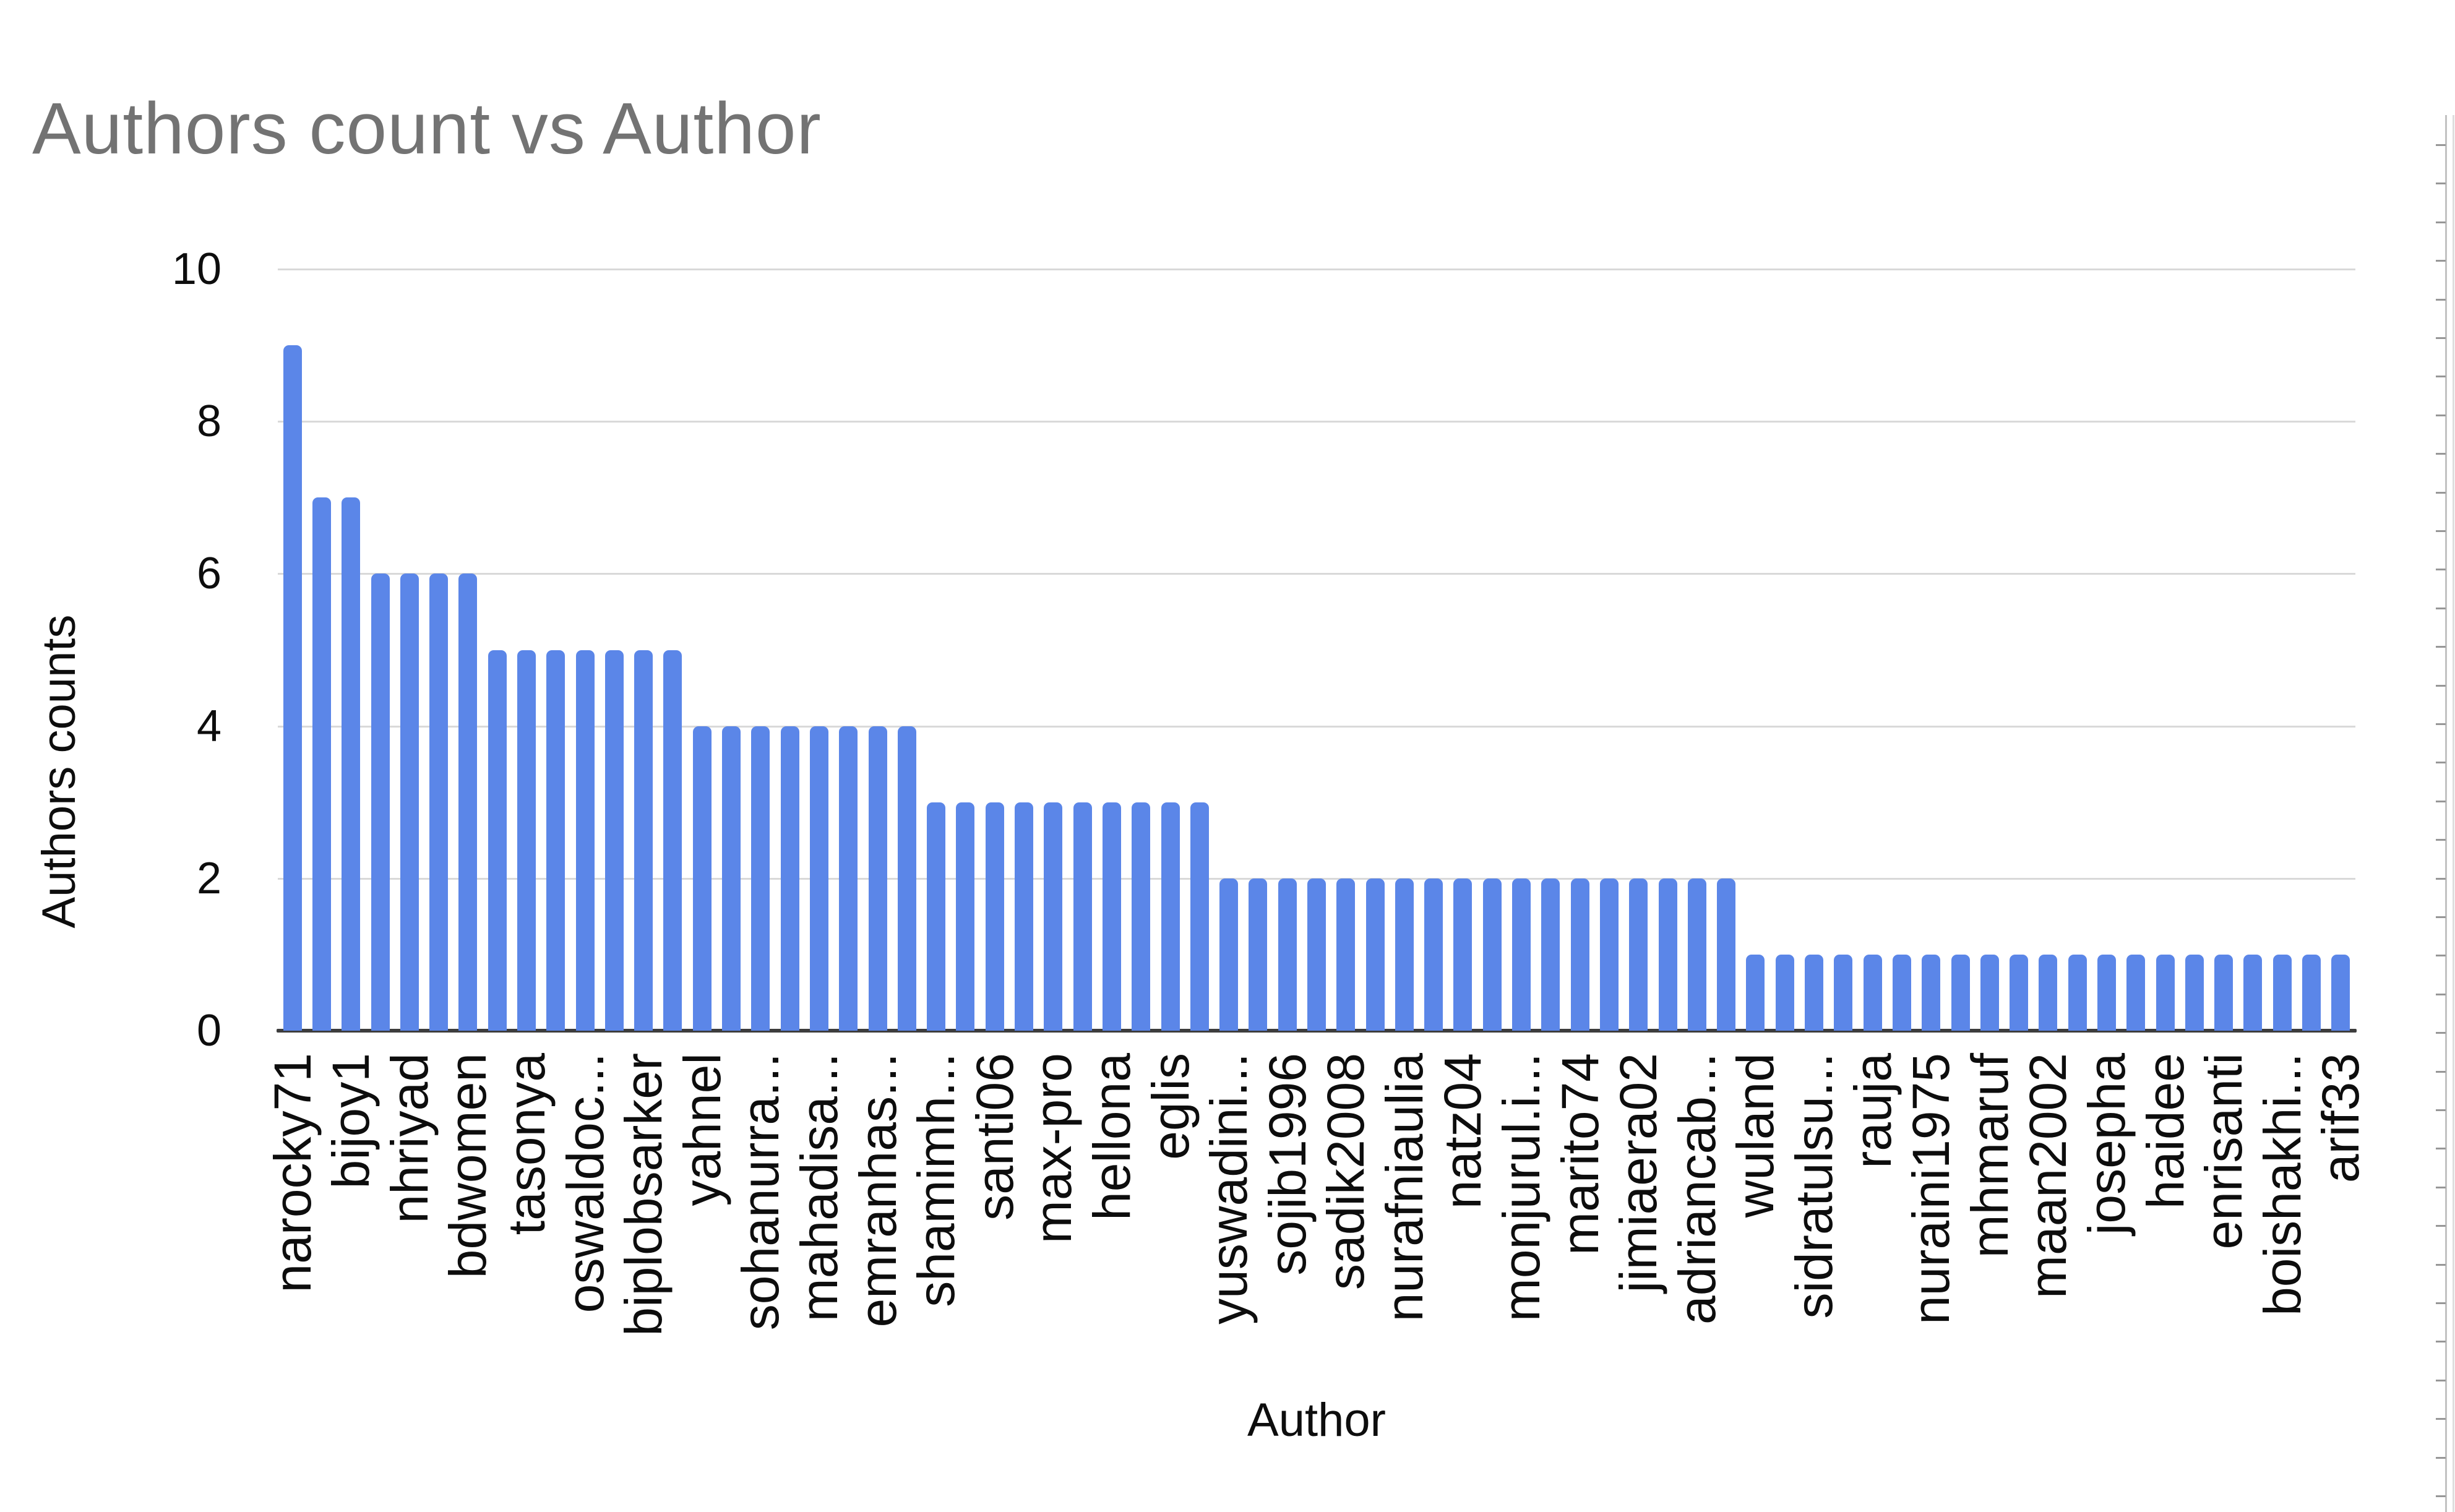 This screenshot has width=2455, height=1512. Describe the element at coordinates (1638, 1173) in the screenshot. I see `x-tick-label-jimiaera02: jimiaera02` at that location.